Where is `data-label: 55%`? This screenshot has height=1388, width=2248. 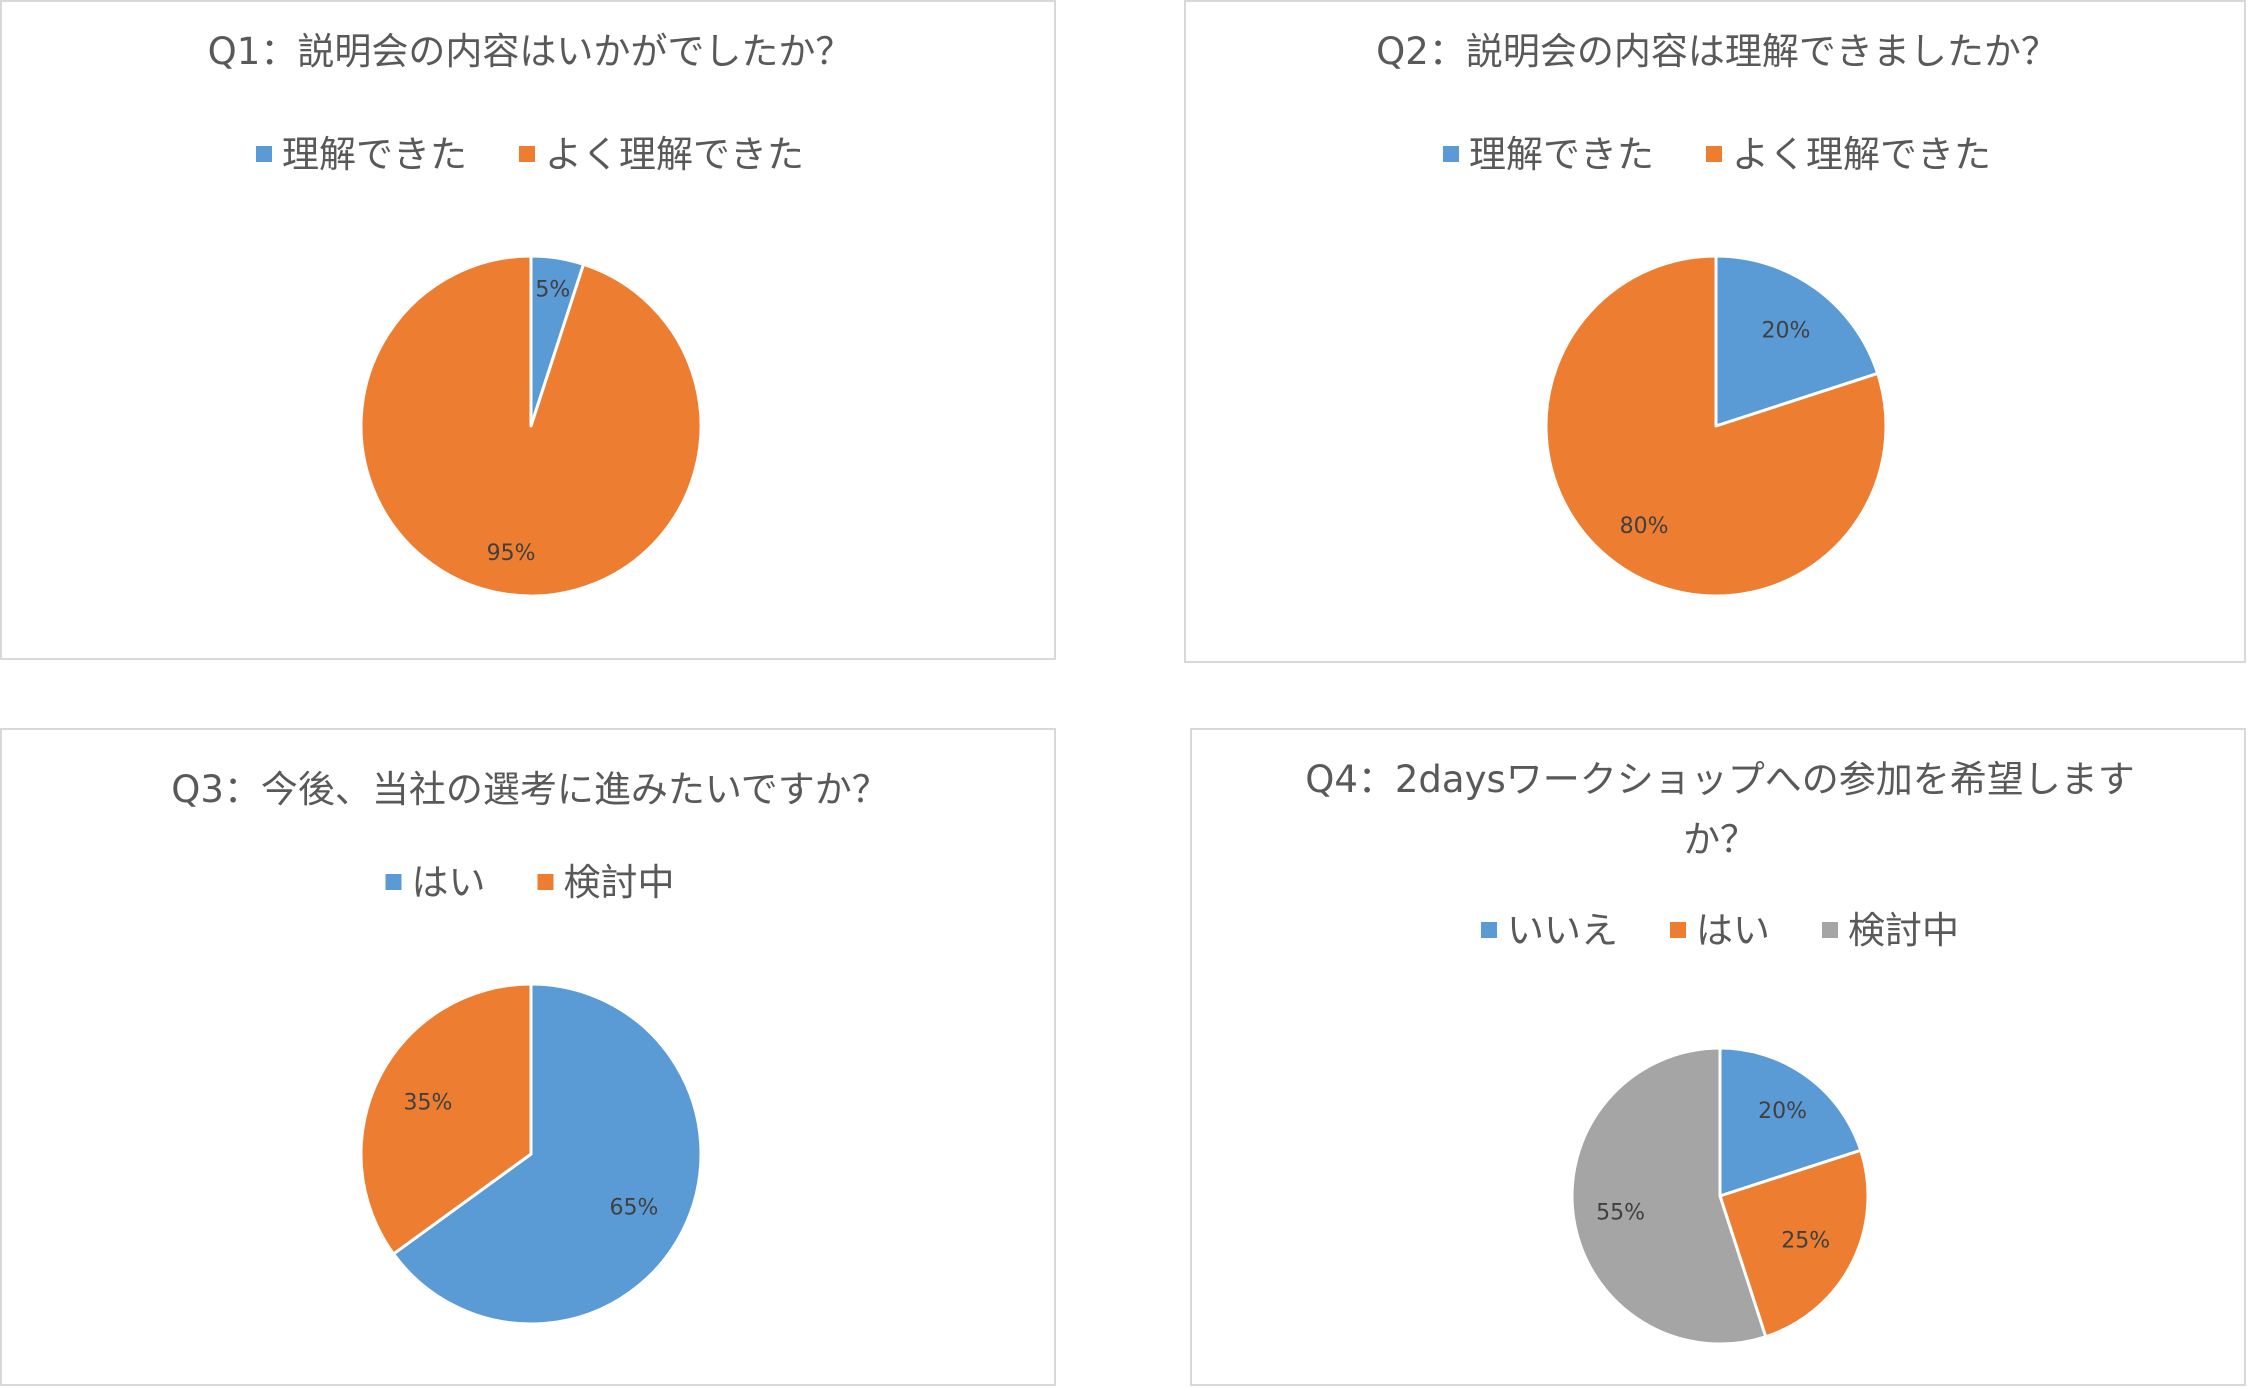
data-label: 55% is located at coordinates (1620, 1213).